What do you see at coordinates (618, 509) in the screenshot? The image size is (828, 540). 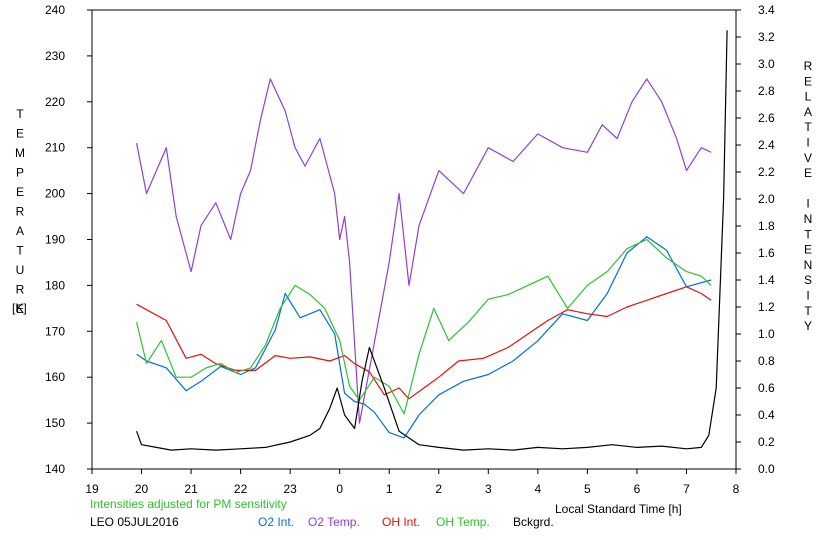 I see `x-axis-label: Local Standard Time [h]` at bounding box center [618, 509].